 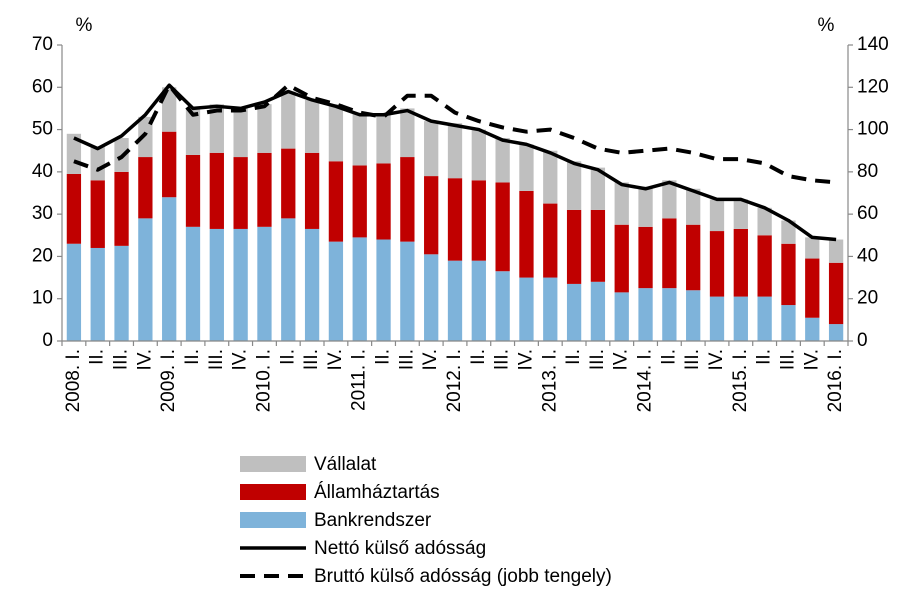 I want to click on y-tick-label: 40, so click(x=42, y=171).